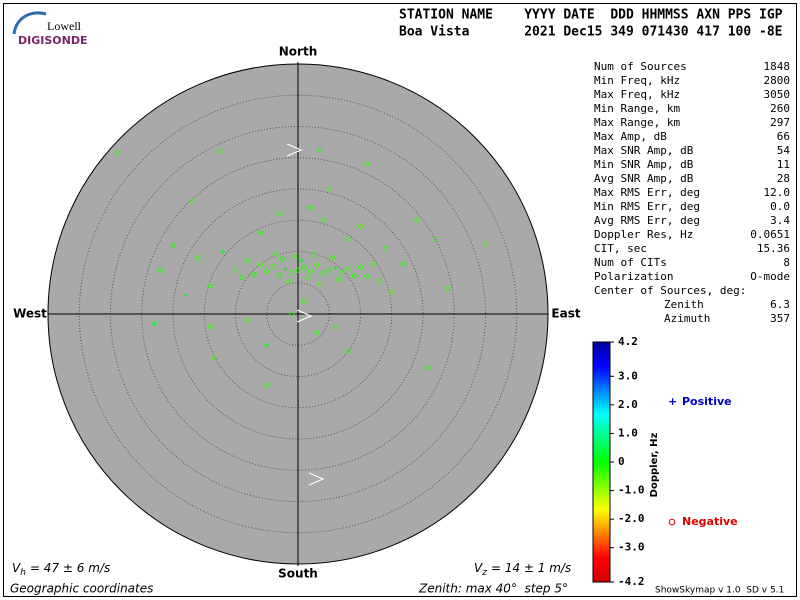  Describe the element at coordinates (654, 465) in the screenshot. I see `colorbar-title: Doppler, Hz` at that location.